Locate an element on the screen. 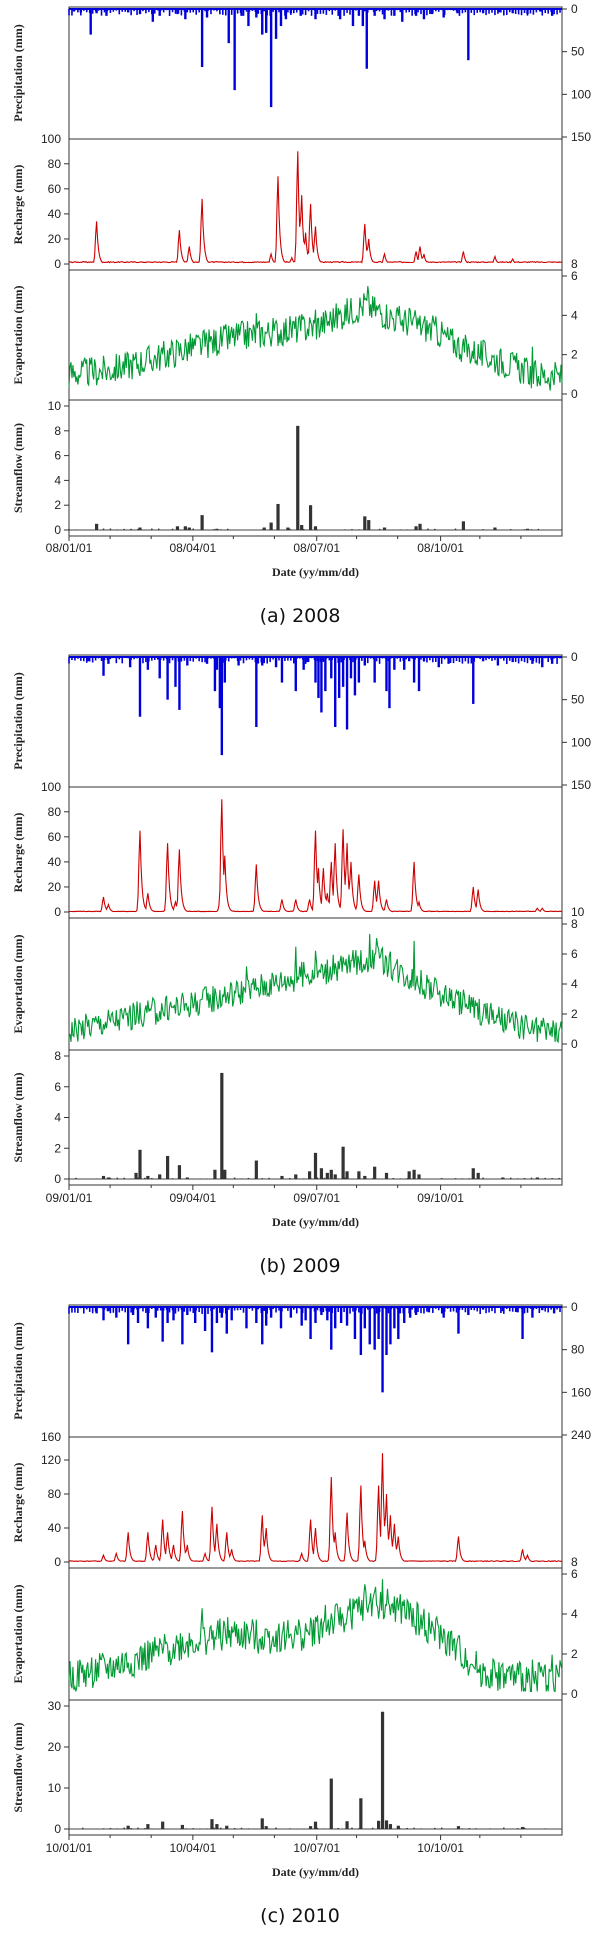  x-tick-label: 09/04/01 is located at coordinates (193, 1198).